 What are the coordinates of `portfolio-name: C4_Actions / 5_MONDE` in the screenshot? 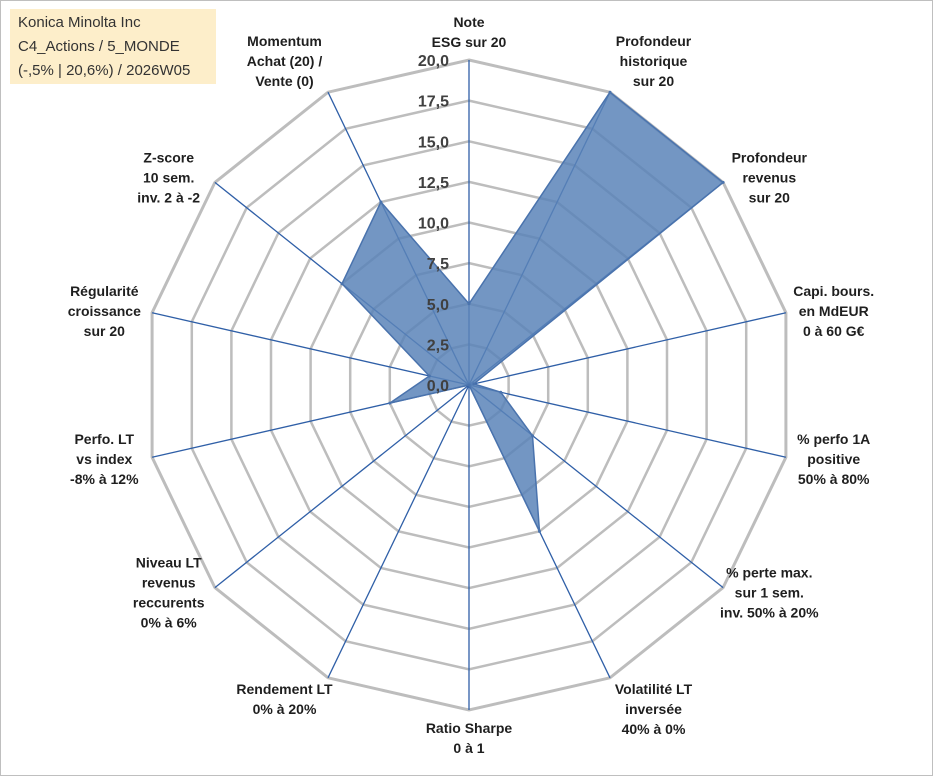 It's located at (99, 46).